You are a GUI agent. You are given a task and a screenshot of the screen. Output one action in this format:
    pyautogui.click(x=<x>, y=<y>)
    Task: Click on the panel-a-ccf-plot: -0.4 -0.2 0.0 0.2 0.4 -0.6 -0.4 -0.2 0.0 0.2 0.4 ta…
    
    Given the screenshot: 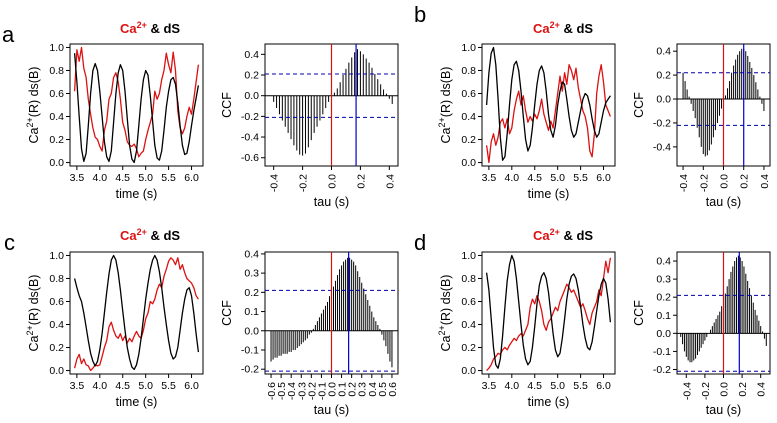 What is the action you would take?
    pyautogui.click(x=309, y=126)
    